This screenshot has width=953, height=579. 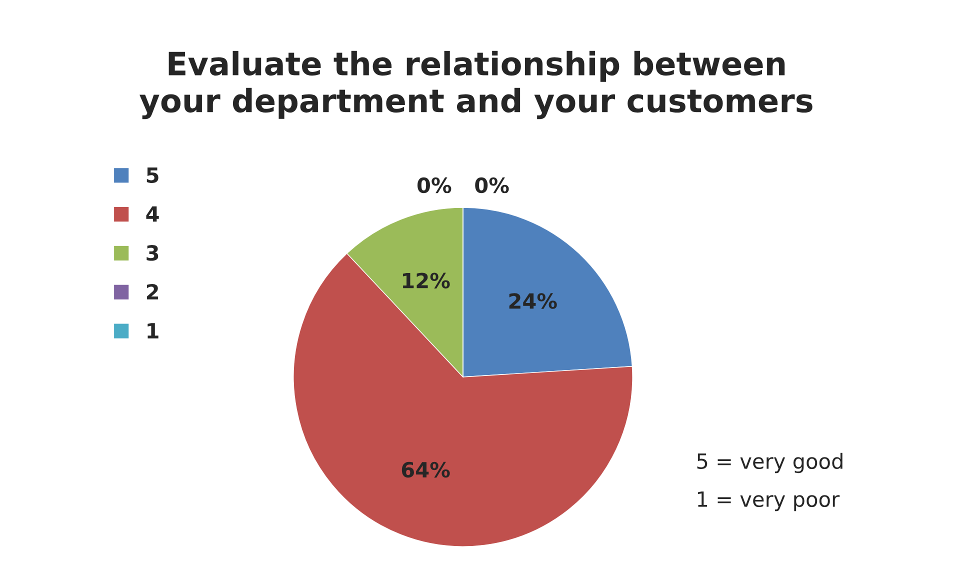 What do you see at coordinates (533, 301) in the screenshot?
I see `data-label: 24%` at bounding box center [533, 301].